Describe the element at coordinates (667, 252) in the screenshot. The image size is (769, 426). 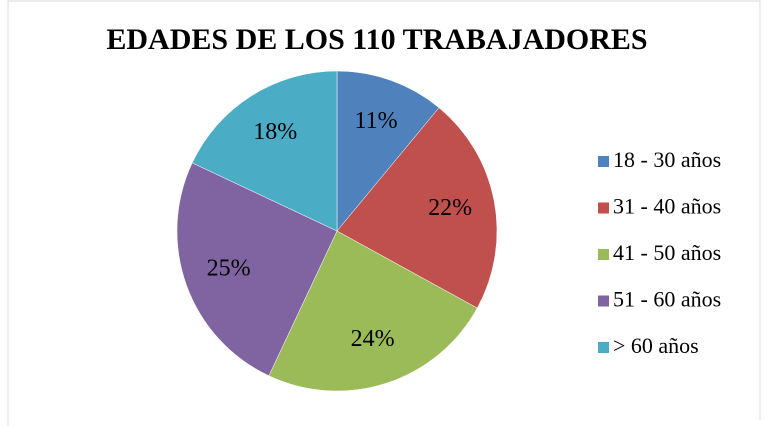
I see `legend-label: 41 - 50 años` at that location.